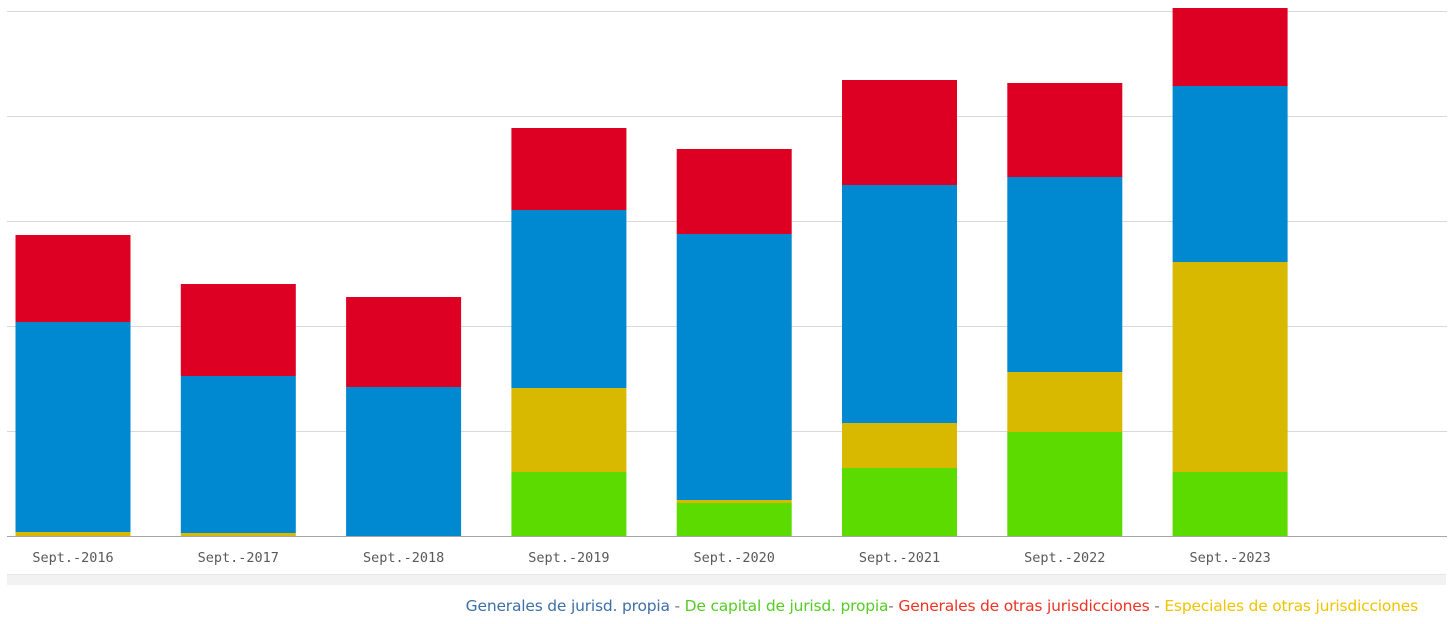  Describe the element at coordinates (899, 558) in the screenshot. I see `x-tick-label: Sept.-2021` at that location.